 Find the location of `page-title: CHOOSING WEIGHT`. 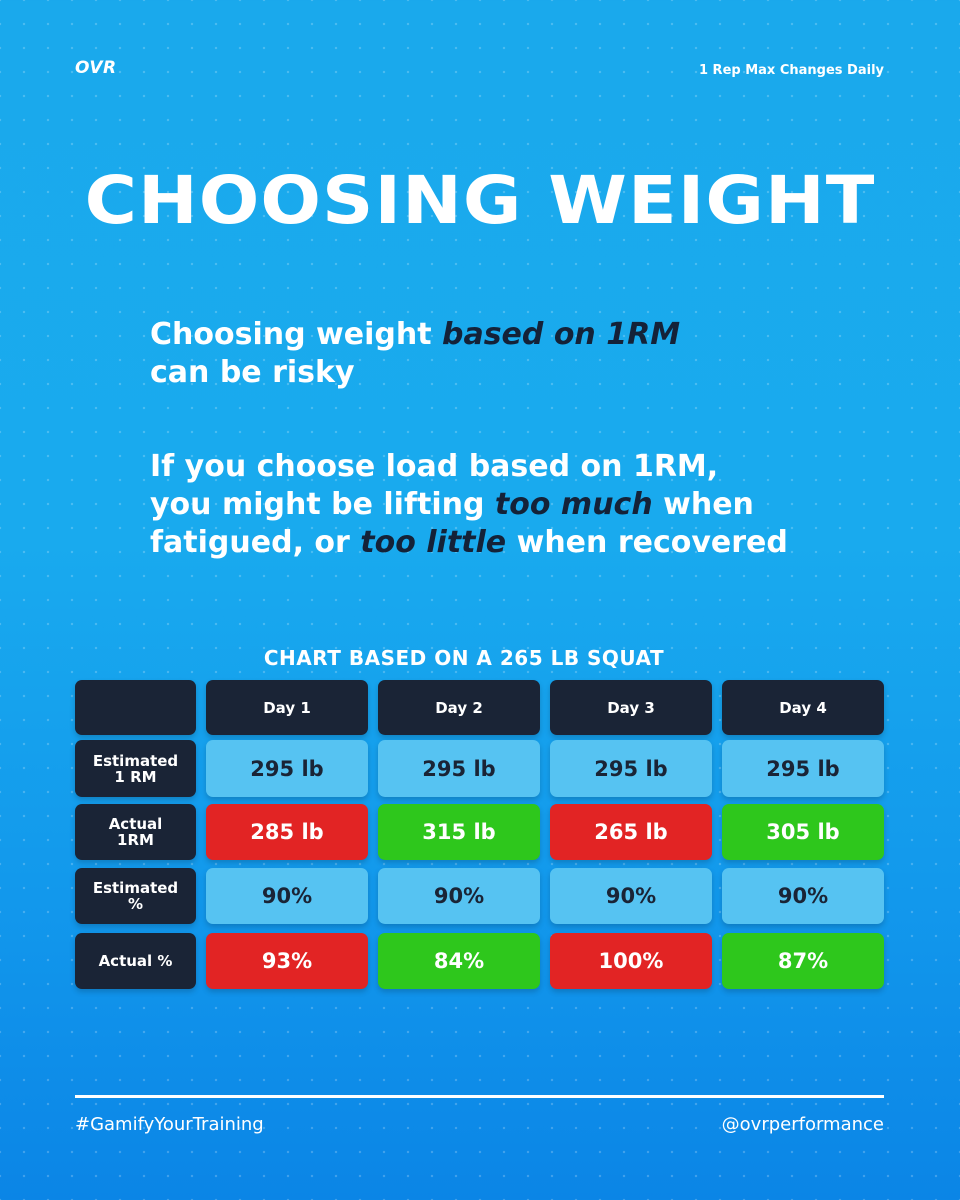

page-title: CHOOSING WEIGHT is located at coordinates (480, 200).